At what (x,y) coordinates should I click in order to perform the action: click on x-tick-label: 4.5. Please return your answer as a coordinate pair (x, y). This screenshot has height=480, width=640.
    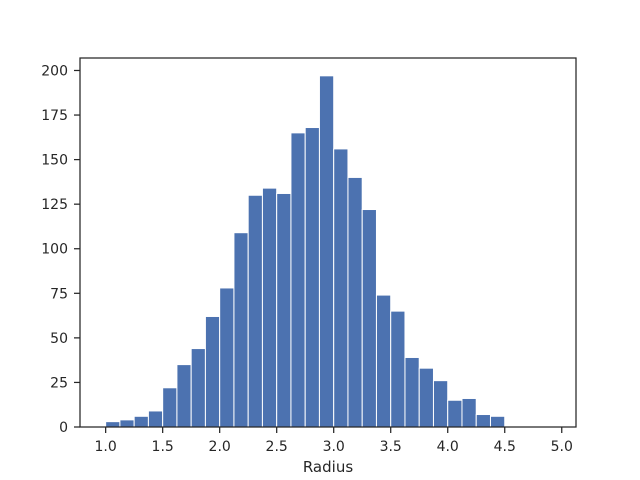
    Looking at the image, I should click on (505, 447).